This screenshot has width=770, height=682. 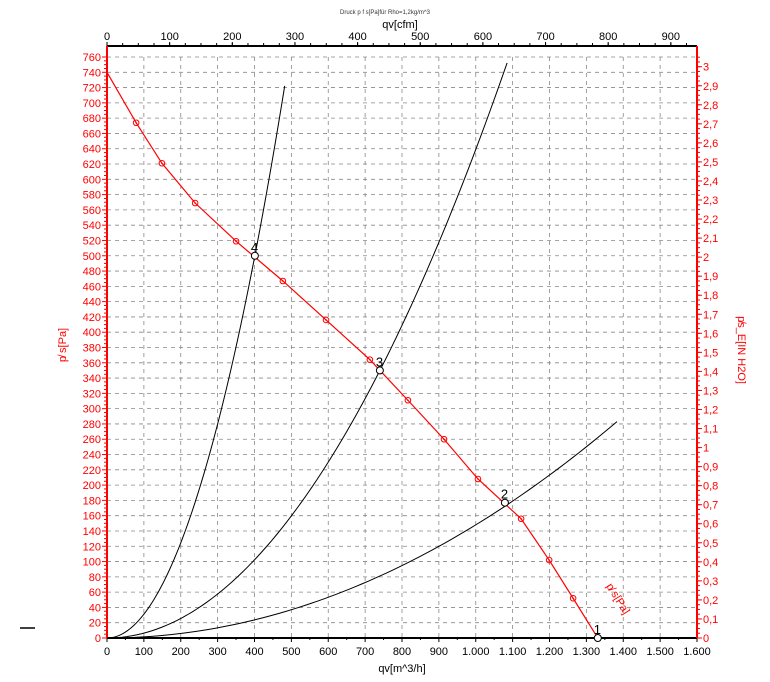 I want to click on x2-tick-label: 300, so click(x=295, y=37).